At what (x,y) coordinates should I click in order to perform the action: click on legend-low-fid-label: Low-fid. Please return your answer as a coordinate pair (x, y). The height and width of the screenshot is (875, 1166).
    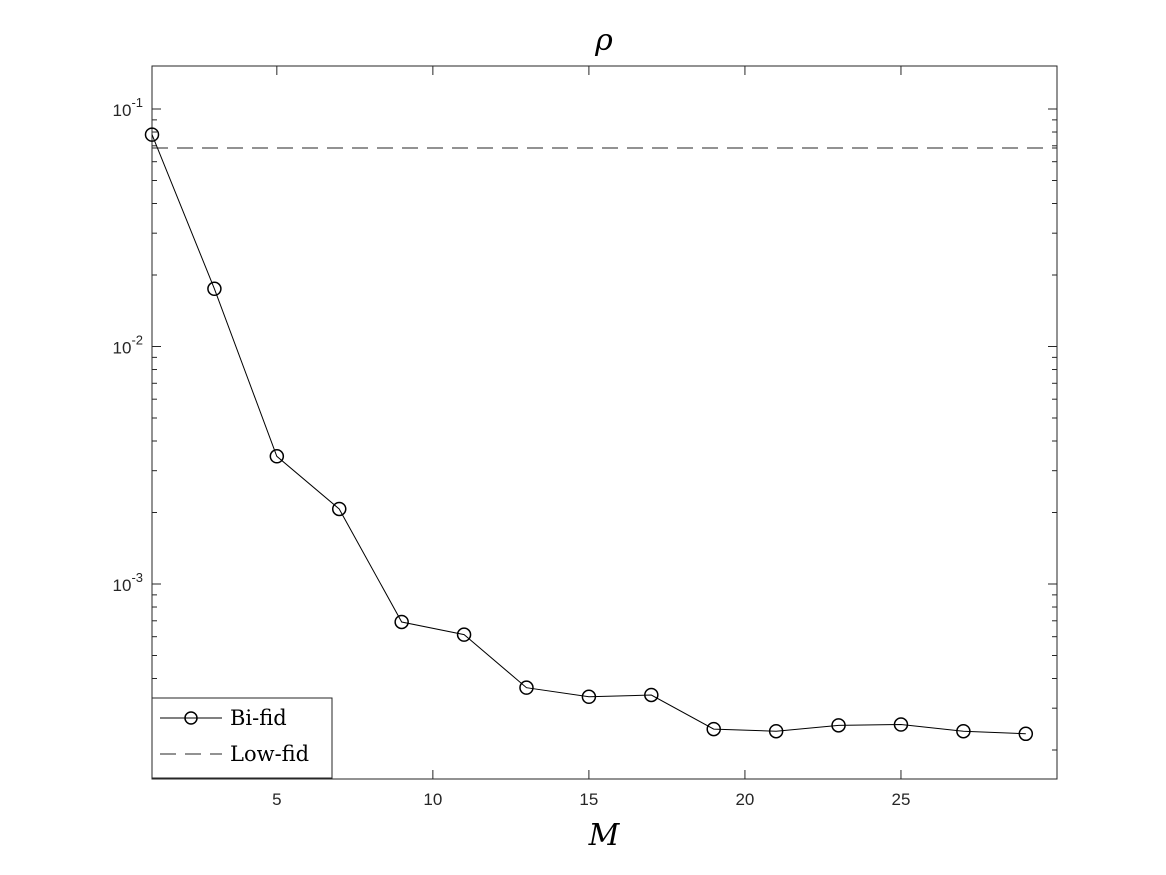
    Looking at the image, I should click on (269, 754).